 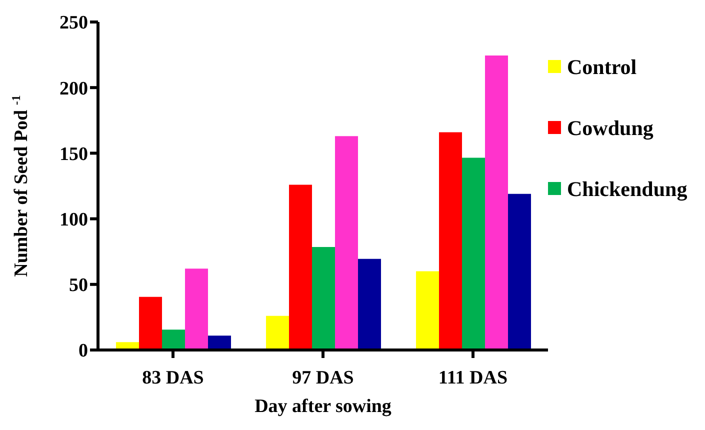 What do you see at coordinates (323, 377) in the screenshot?
I see `x-tick-label: 97 DAS` at bounding box center [323, 377].